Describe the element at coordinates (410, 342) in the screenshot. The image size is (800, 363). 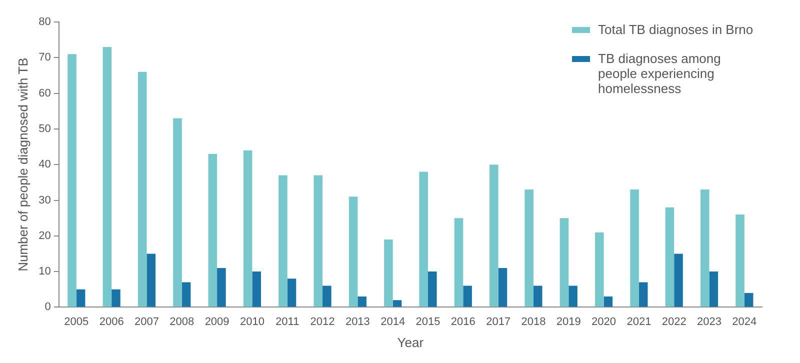
I see `x-axis-title: Year` at that location.